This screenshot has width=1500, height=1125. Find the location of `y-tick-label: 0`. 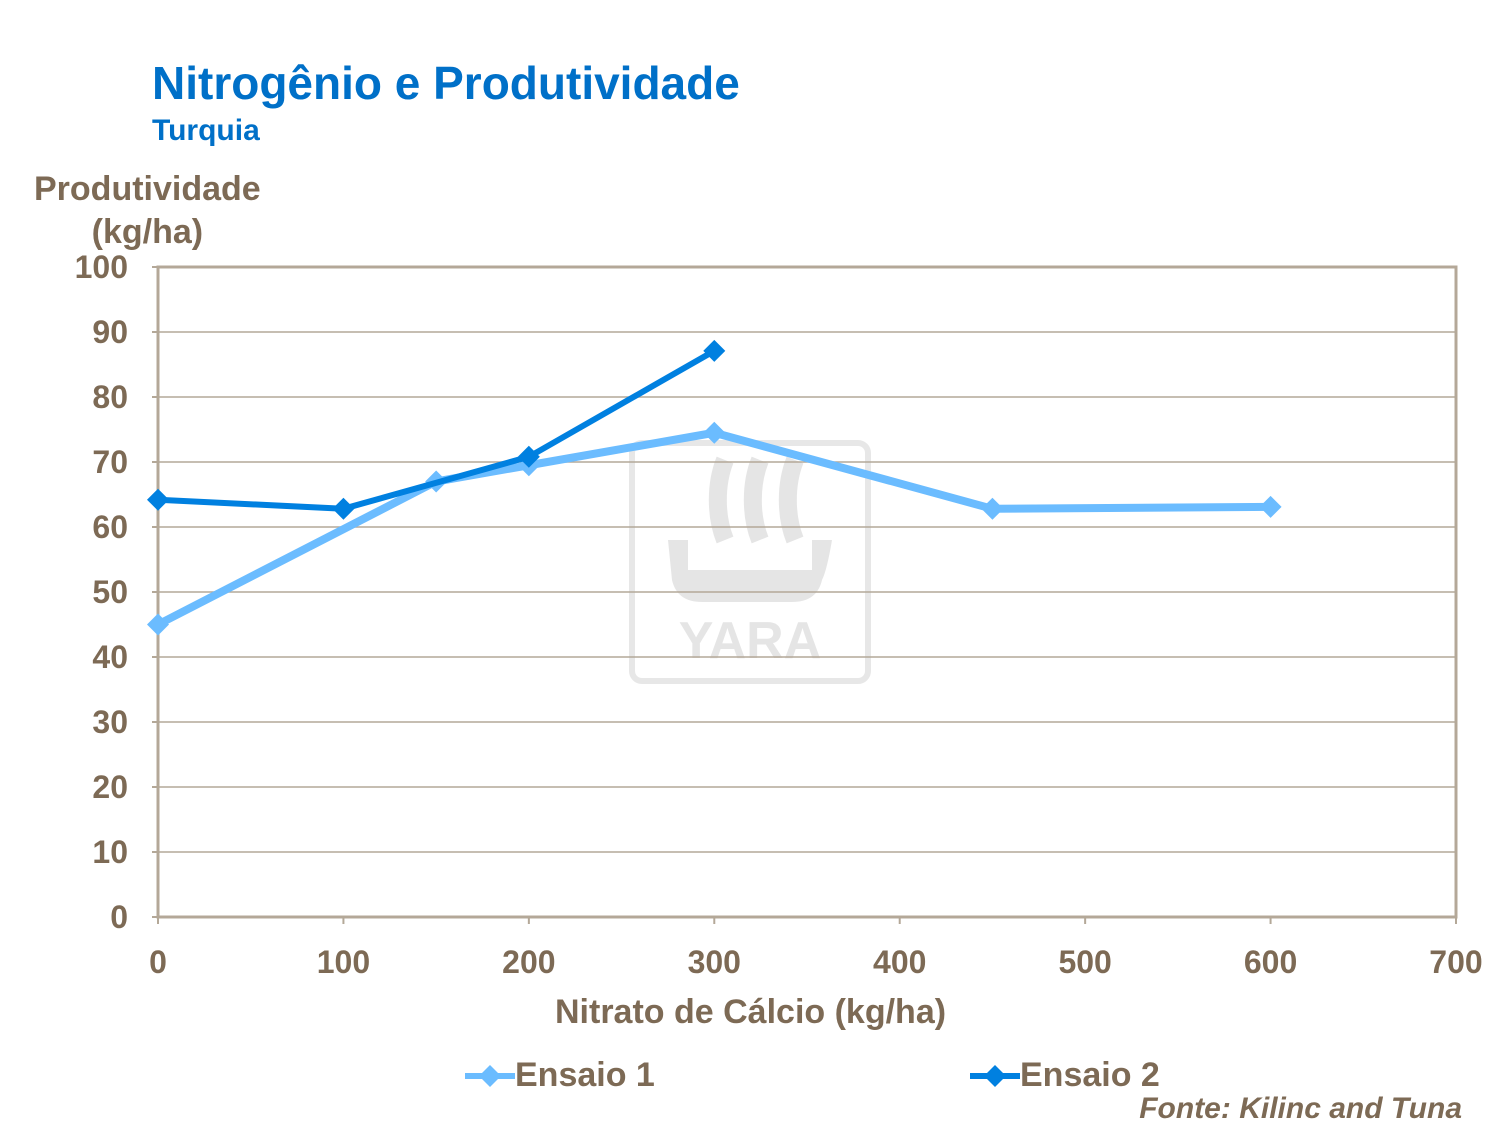

y-tick-label: 0 is located at coordinates (119, 917).